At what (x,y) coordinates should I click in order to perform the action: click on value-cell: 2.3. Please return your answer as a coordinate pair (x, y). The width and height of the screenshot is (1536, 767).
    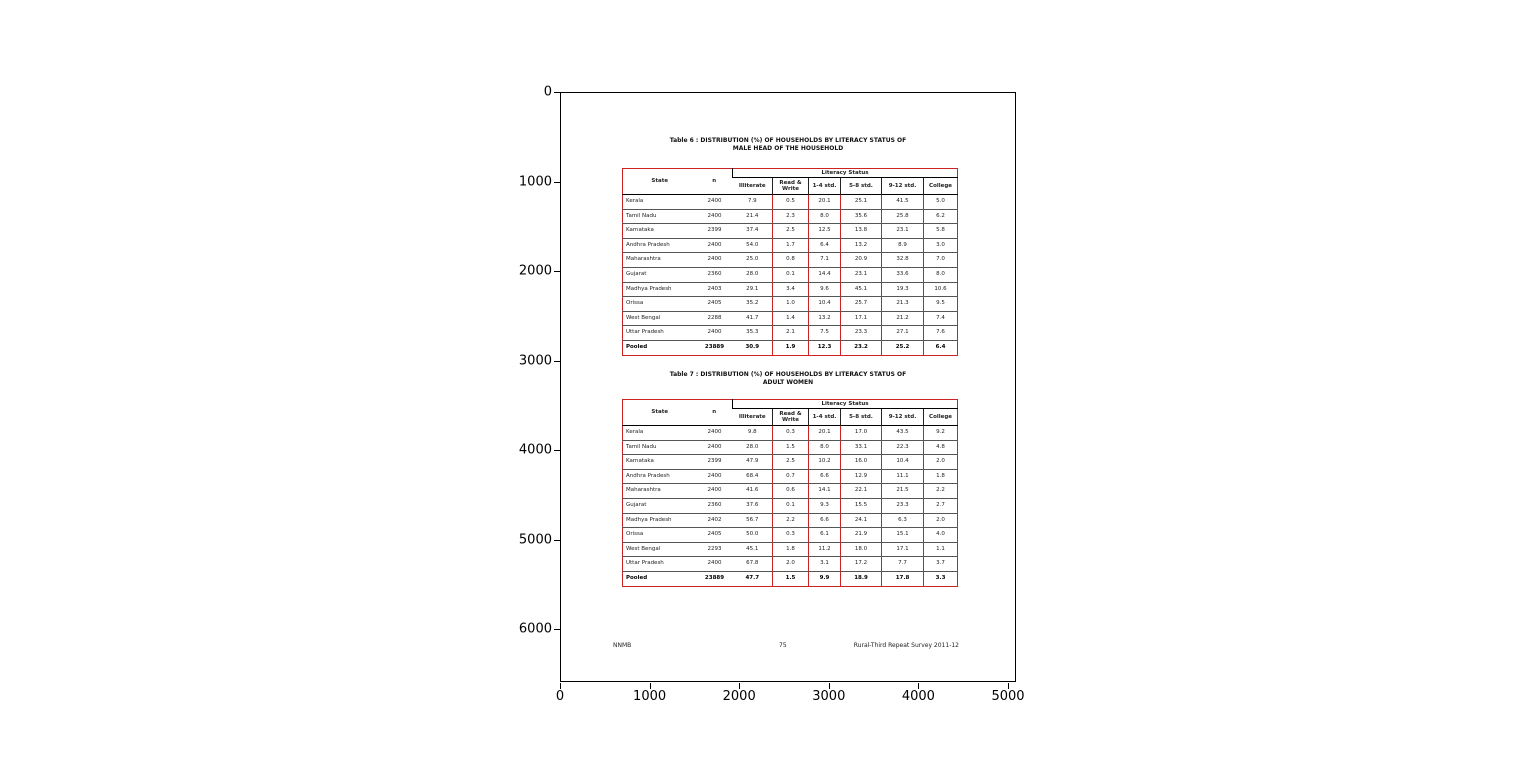
    Looking at the image, I should click on (790, 217).